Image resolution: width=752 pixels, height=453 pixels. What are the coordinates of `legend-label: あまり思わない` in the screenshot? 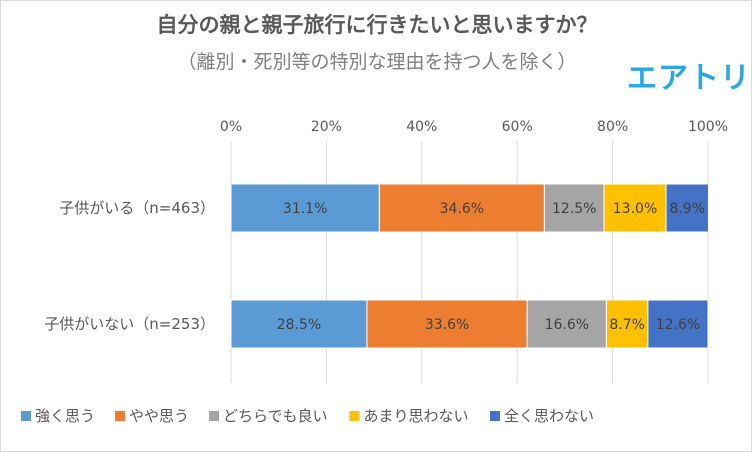 It's located at (416, 416).